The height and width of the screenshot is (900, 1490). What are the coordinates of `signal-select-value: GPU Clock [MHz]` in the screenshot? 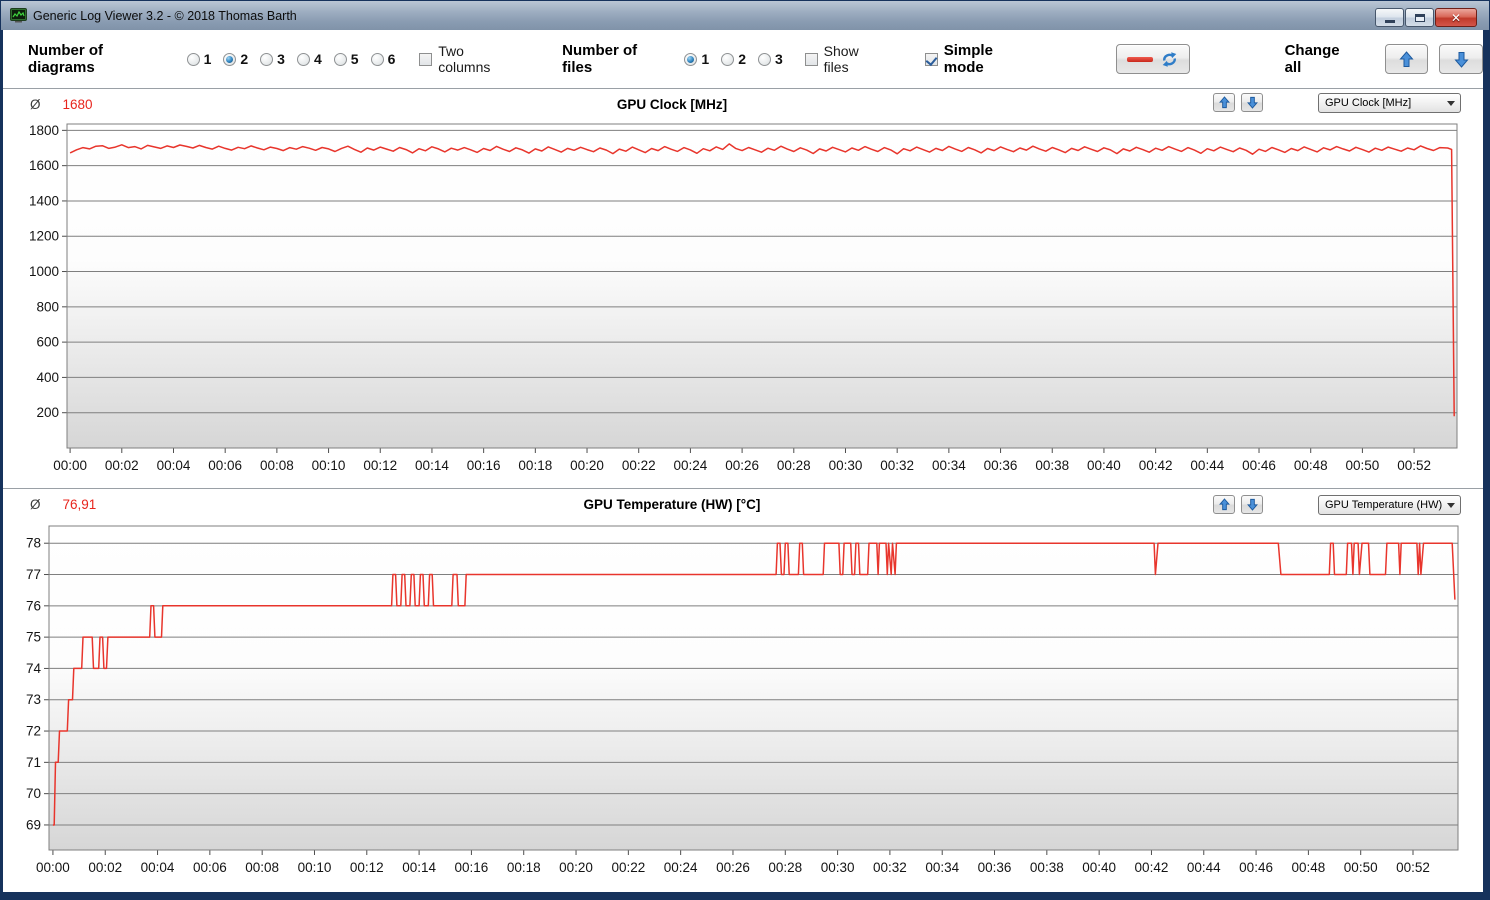 It's located at (1368, 103).